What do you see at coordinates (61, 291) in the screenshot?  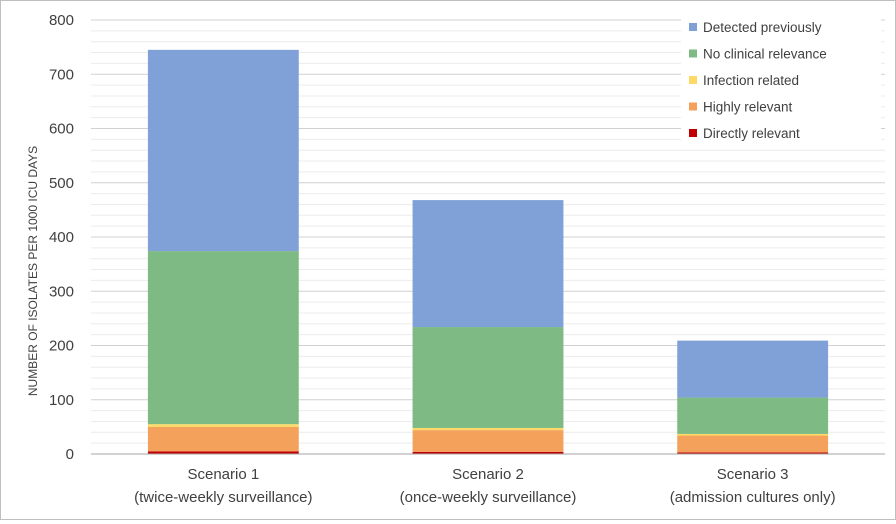 I see `y-tick-label: 300` at bounding box center [61, 291].